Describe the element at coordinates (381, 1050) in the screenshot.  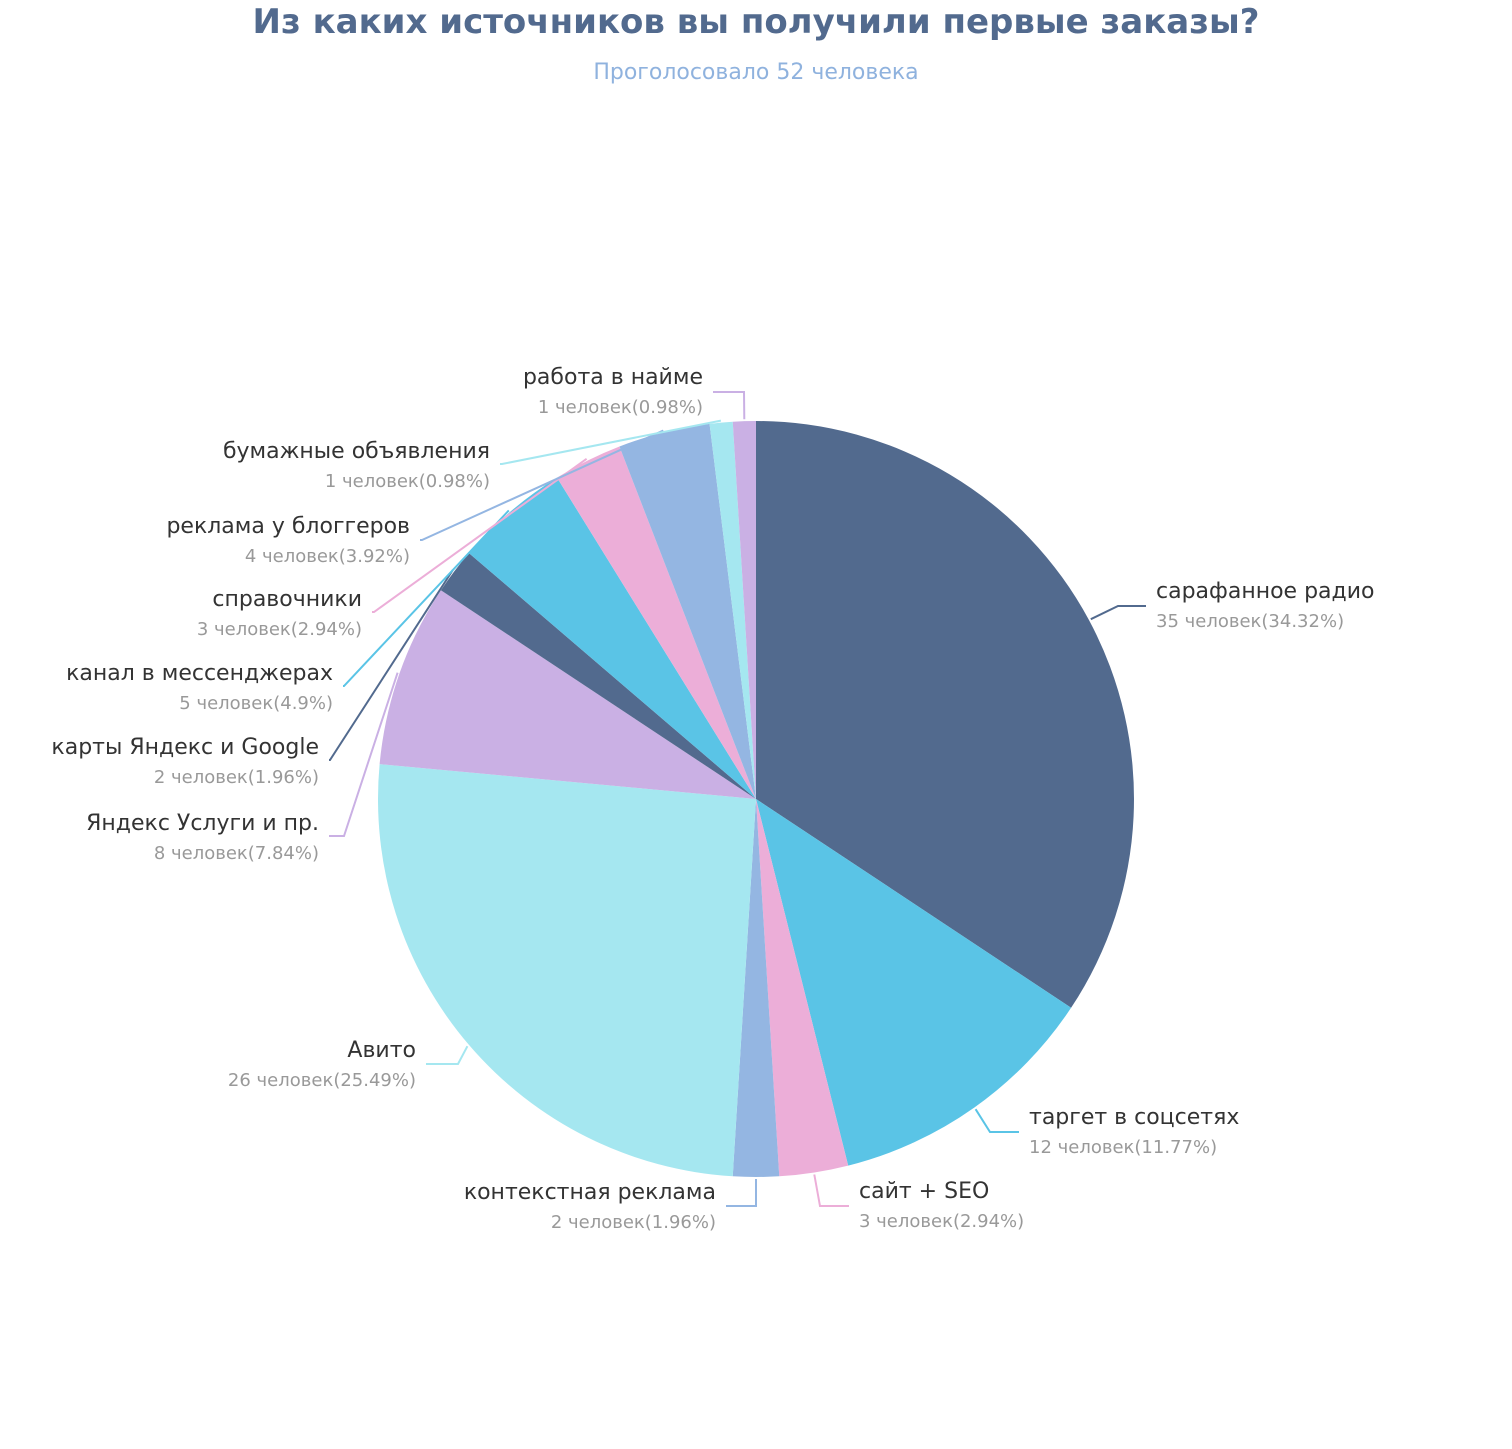
I see `slice-name-label-5: Авито` at that location.